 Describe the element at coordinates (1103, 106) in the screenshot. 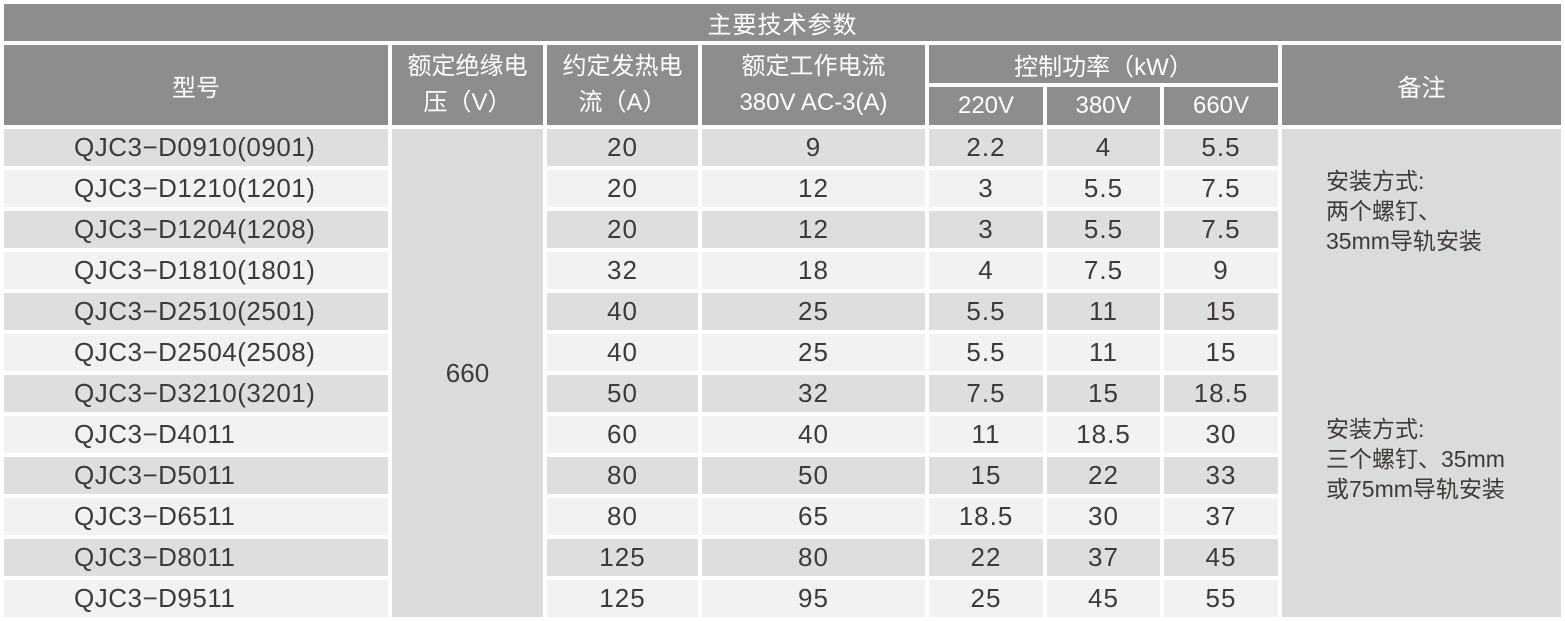

I see `col-header-380v: 380V` at that location.